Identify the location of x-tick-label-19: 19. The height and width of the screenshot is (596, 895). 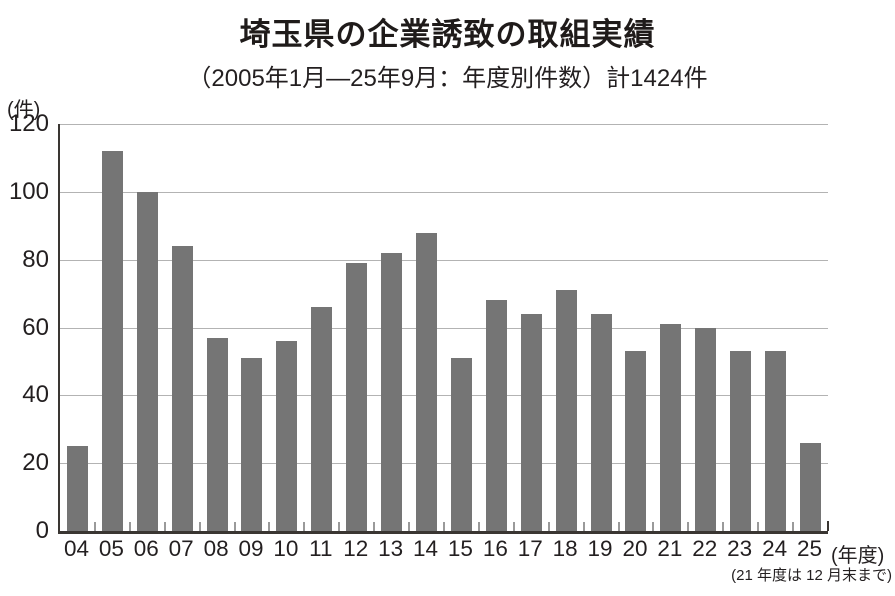
(600, 548).